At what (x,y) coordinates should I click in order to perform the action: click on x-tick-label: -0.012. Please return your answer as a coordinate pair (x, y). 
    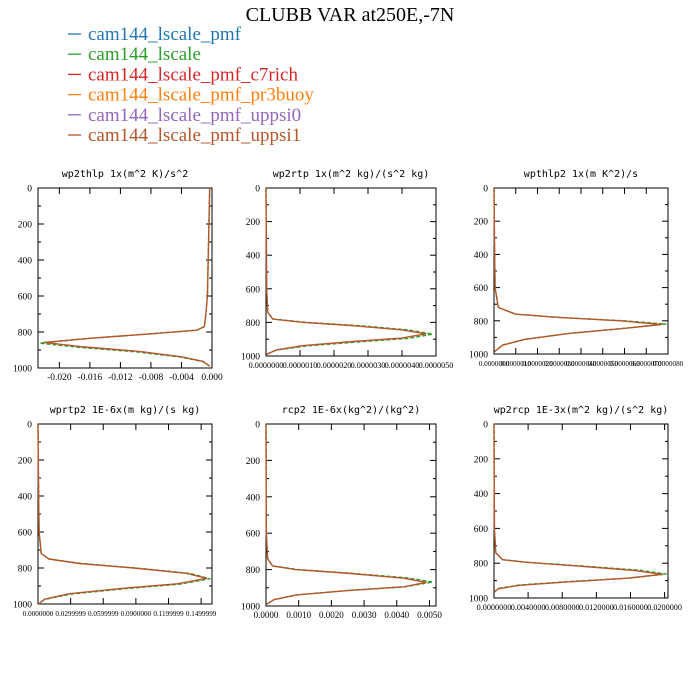
    Looking at the image, I should click on (120, 378).